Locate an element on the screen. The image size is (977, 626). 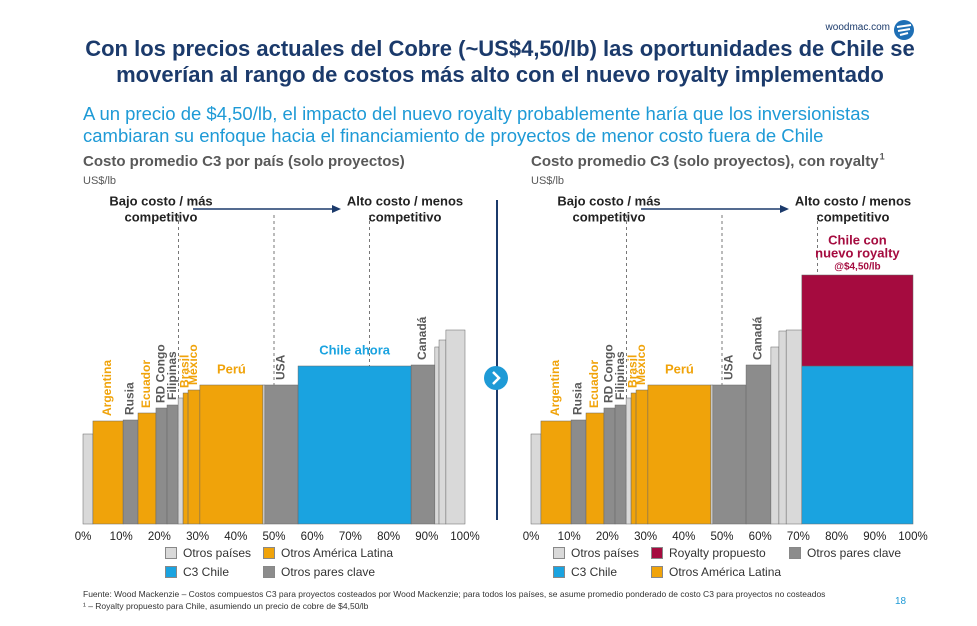
x-tick-label: 90% is located at coordinates (874, 537).